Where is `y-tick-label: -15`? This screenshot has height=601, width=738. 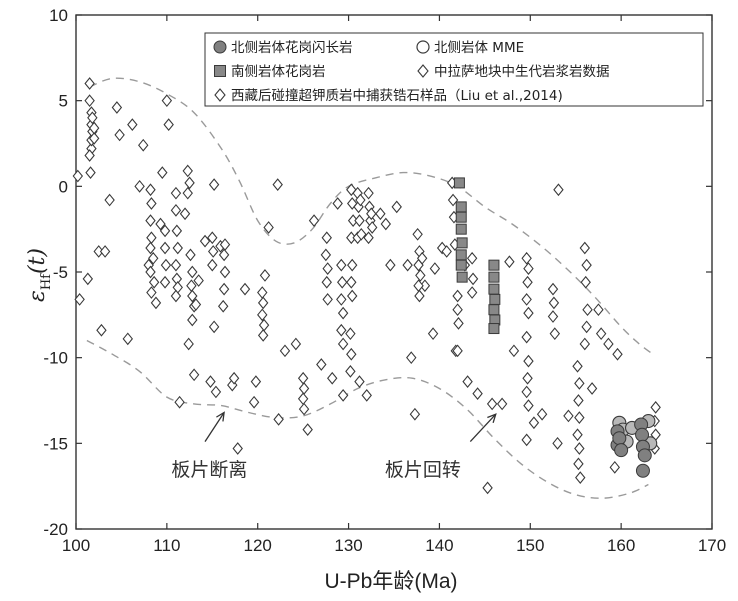 y-tick-label: -15 is located at coordinates (55, 443).